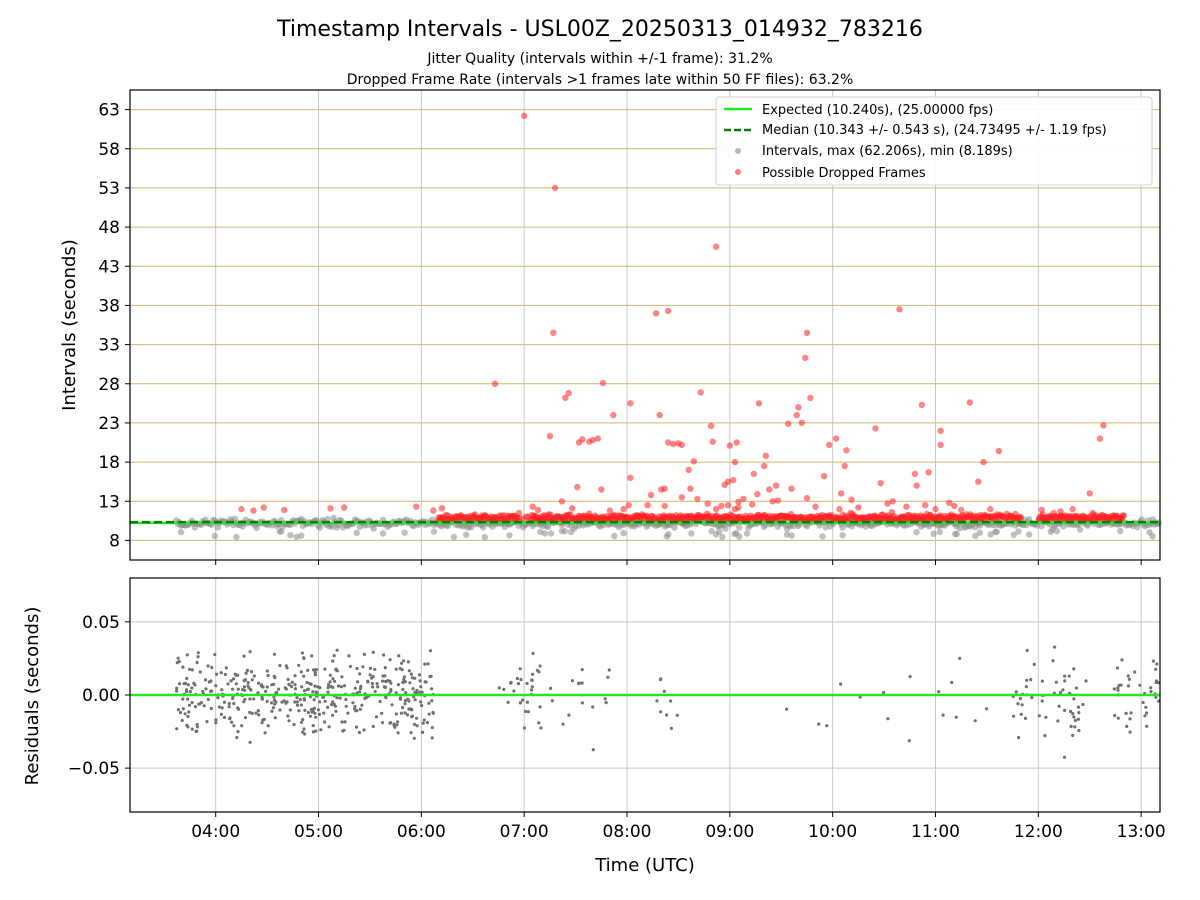 This screenshot has width=1200, height=900. Describe the element at coordinates (109, 150) in the screenshot. I see `intervals-y-tick-label: 58` at that location.